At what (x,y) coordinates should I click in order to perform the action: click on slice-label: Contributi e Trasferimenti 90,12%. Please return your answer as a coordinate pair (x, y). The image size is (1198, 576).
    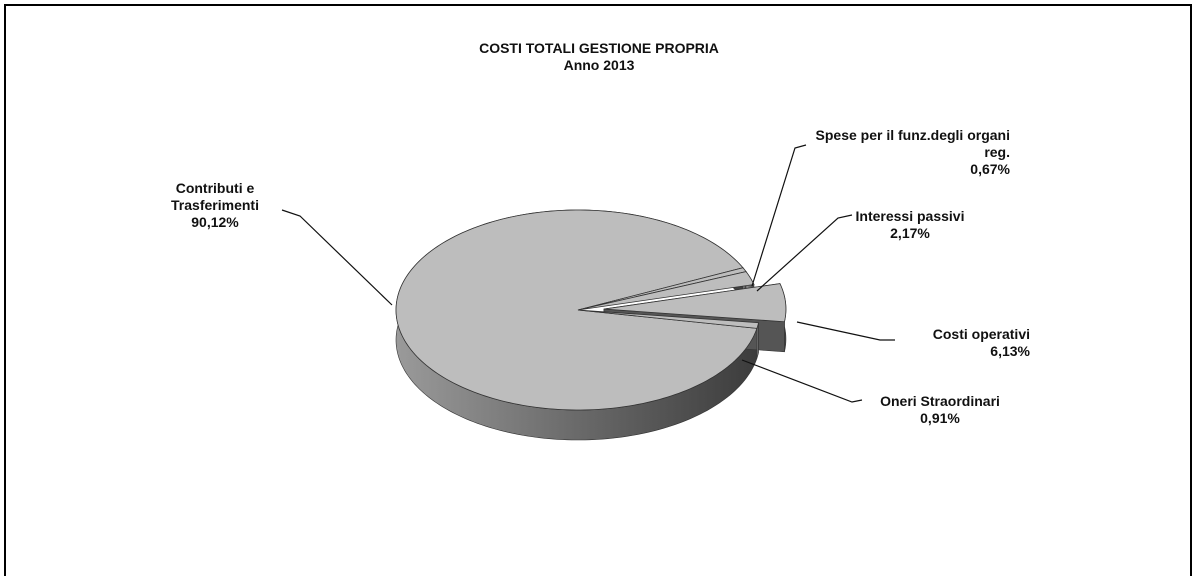
    Looking at the image, I should click on (215, 205).